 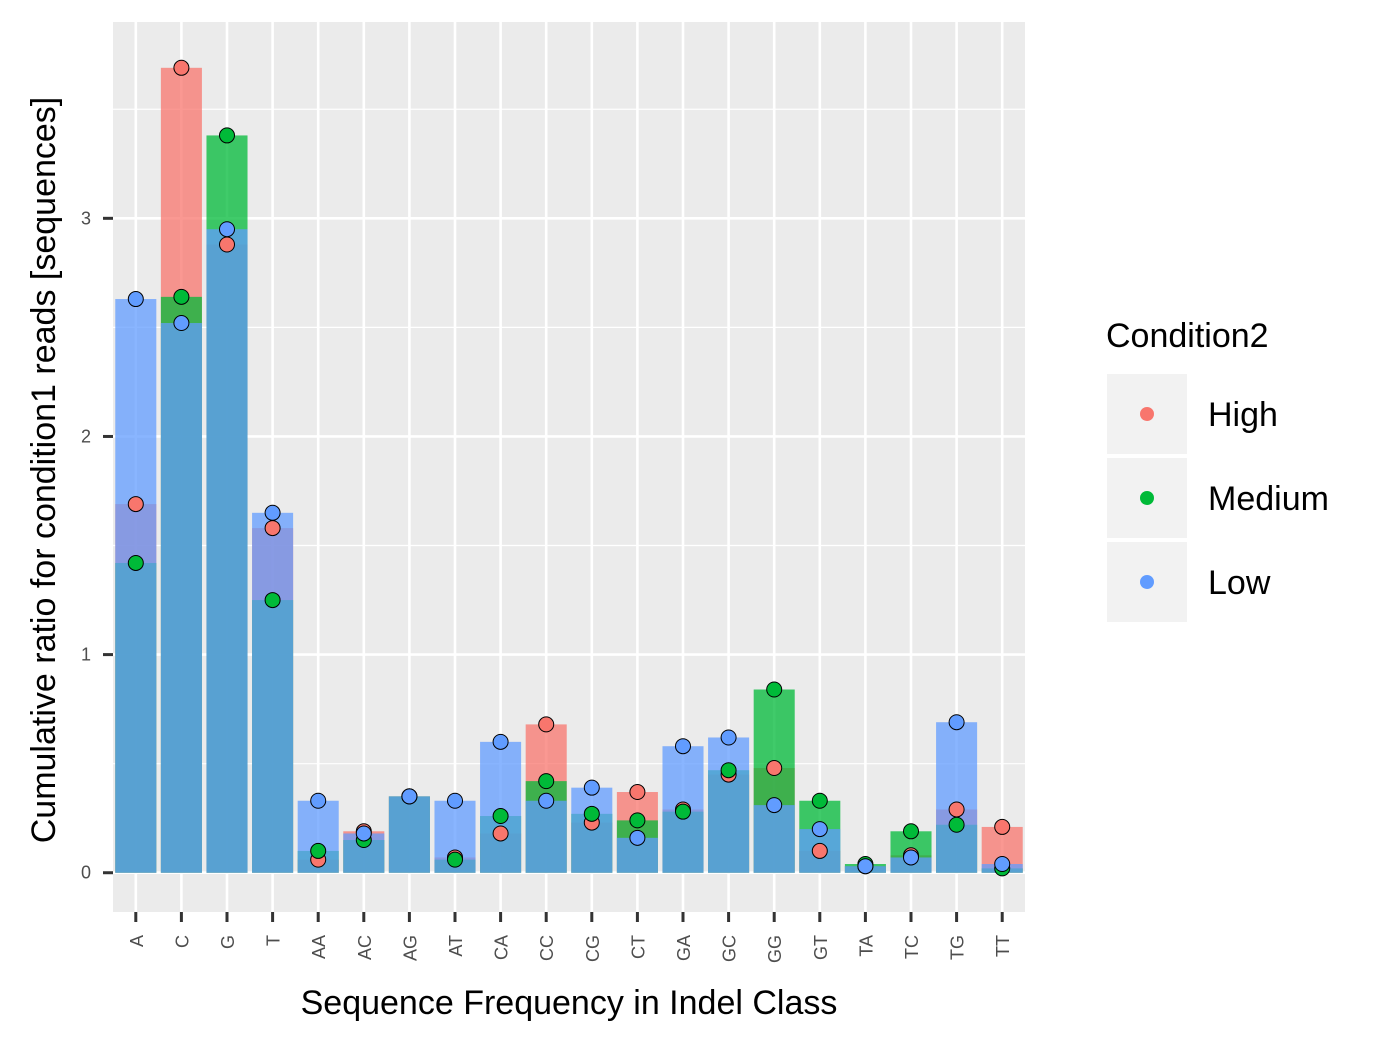 What do you see at coordinates (637, 837) in the screenshot?
I see `point-low-CT` at bounding box center [637, 837].